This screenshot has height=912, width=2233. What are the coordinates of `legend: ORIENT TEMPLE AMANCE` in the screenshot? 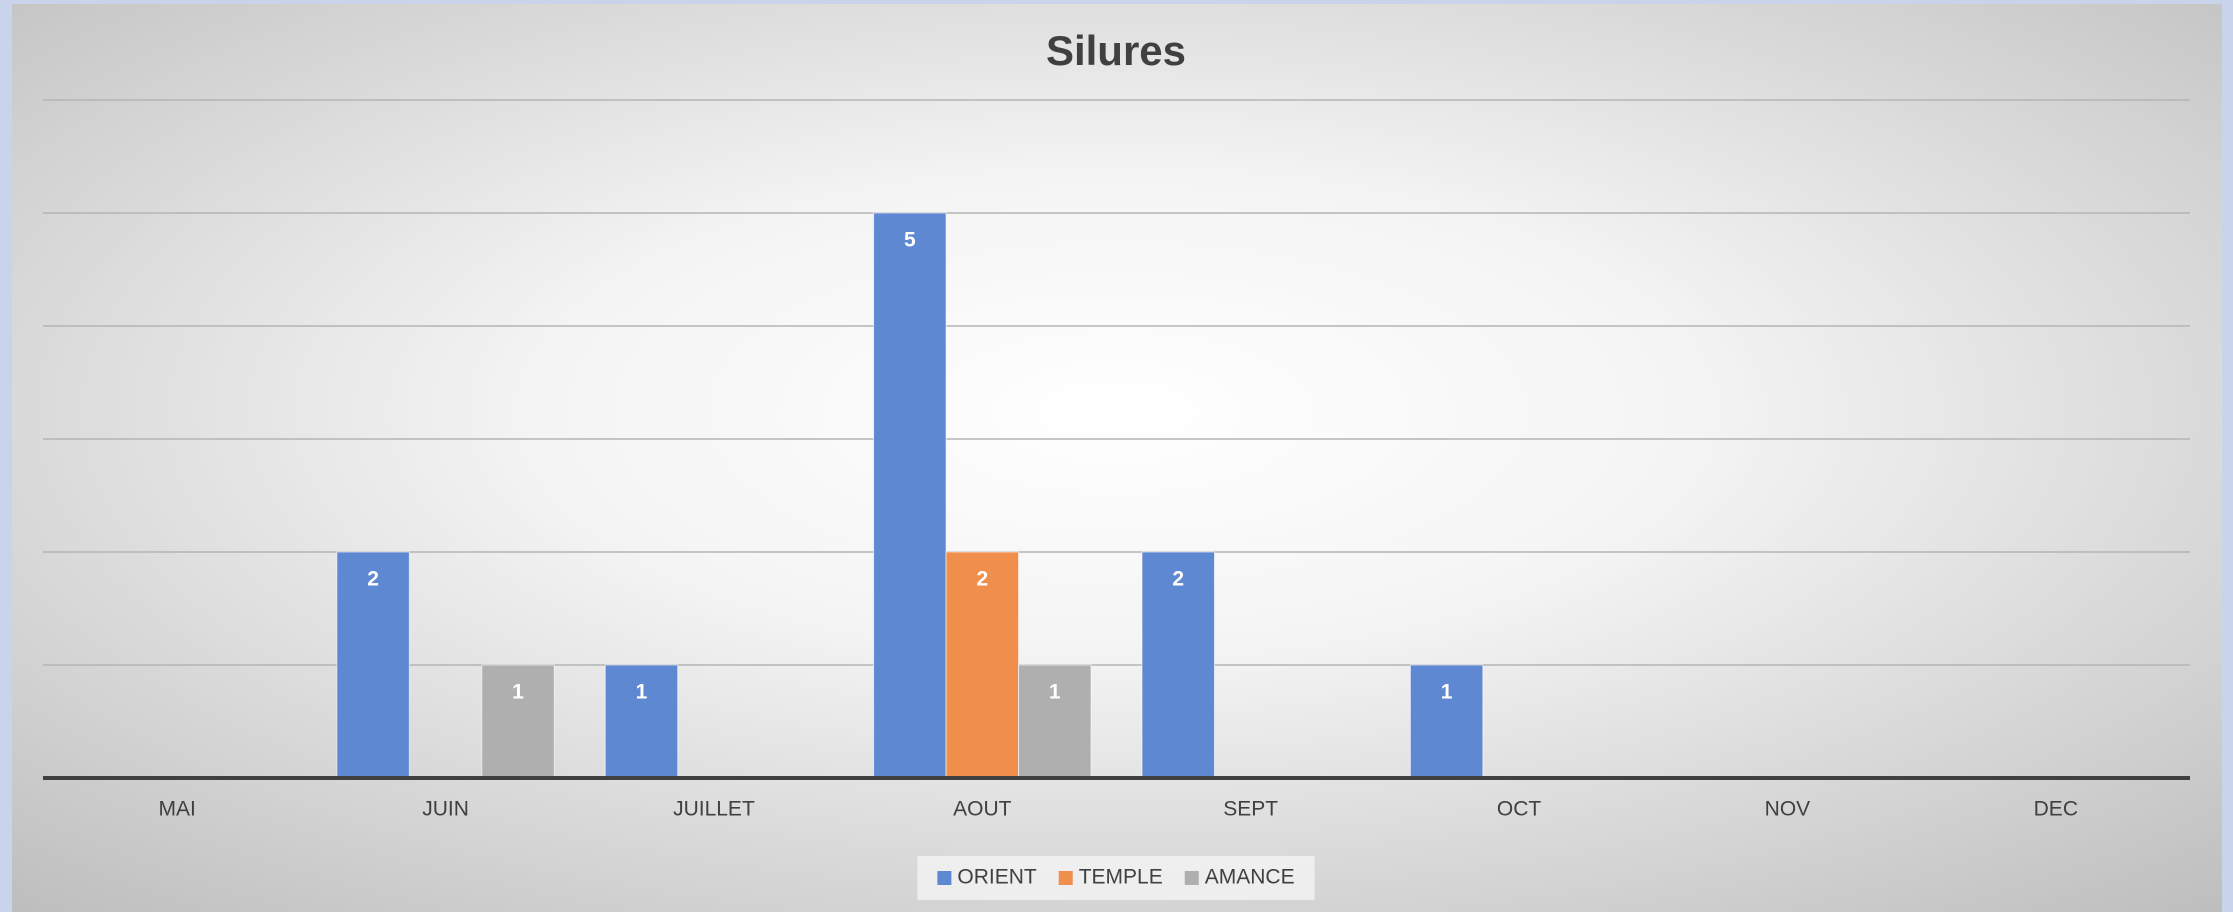 It's located at (1116, 878).